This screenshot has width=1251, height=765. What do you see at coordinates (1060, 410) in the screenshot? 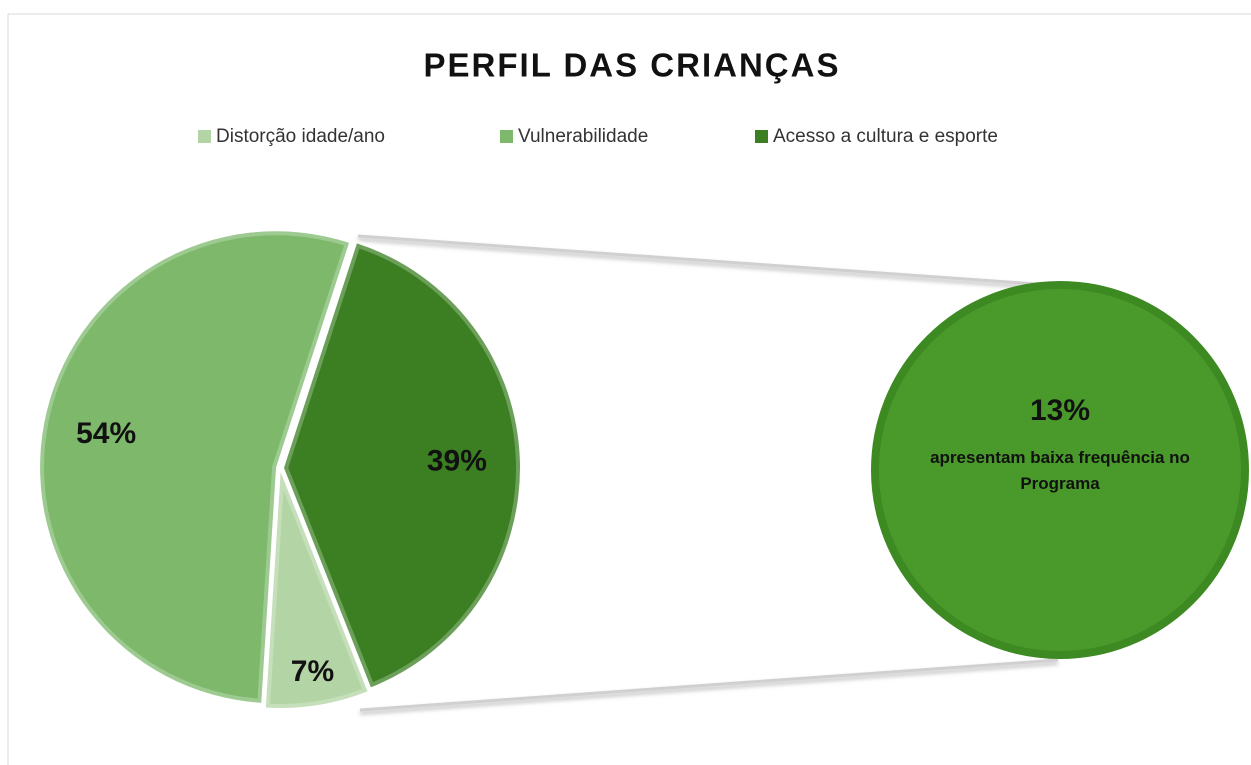
I see `callout-value: 13%` at bounding box center [1060, 410].